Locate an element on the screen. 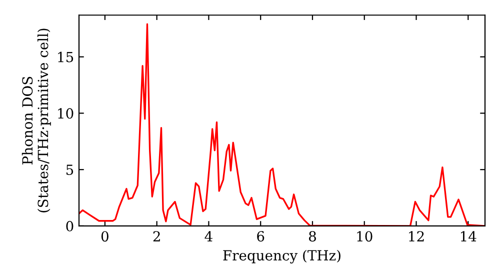 The image size is (500, 280). x-tick-label: 2 is located at coordinates (156, 236).